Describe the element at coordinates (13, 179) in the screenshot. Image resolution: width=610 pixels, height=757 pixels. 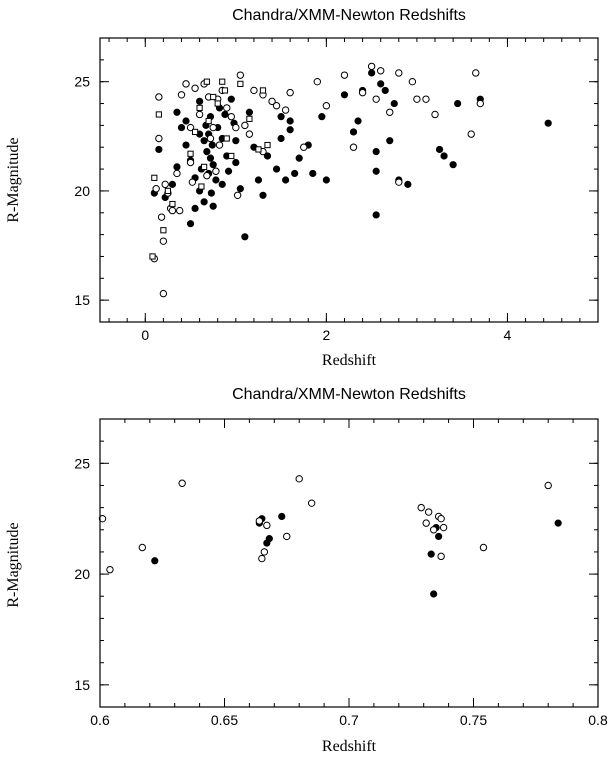
I see `y-axis-label: R-Magnitude` at that location.